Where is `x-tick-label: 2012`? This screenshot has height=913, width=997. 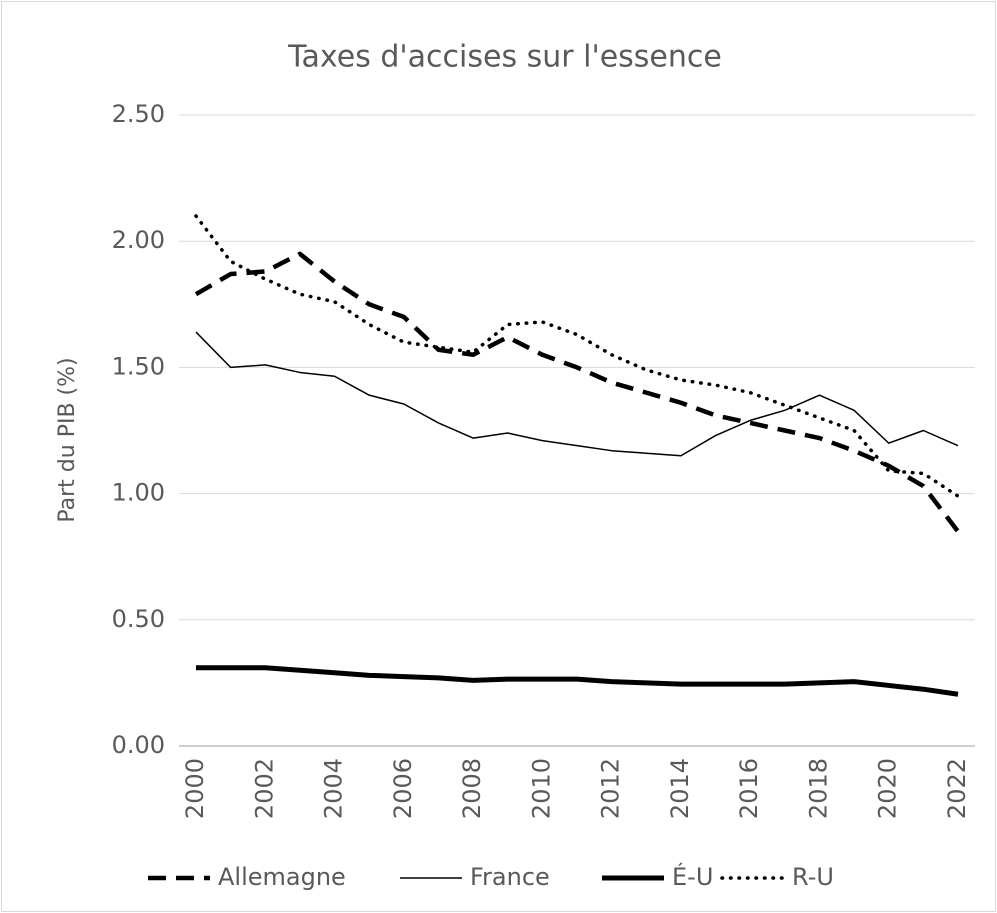
x-tick-label: 2012 is located at coordinates (611, 788).